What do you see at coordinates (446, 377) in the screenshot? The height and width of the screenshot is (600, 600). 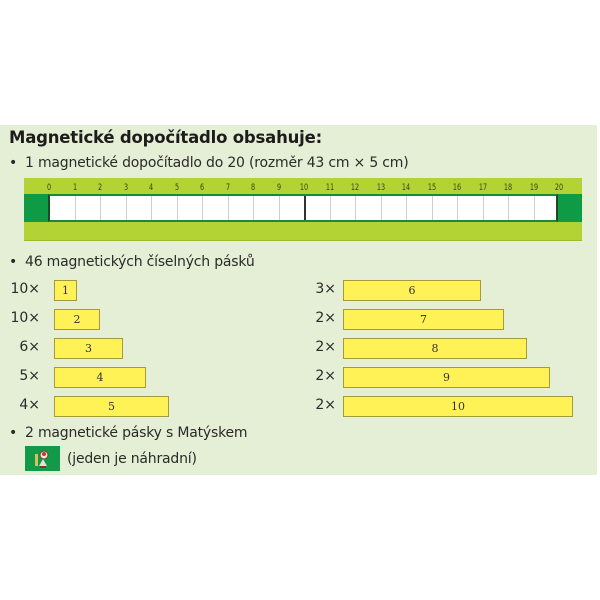 I see `number-strip-9: 9` at bounding box center [446, 377].